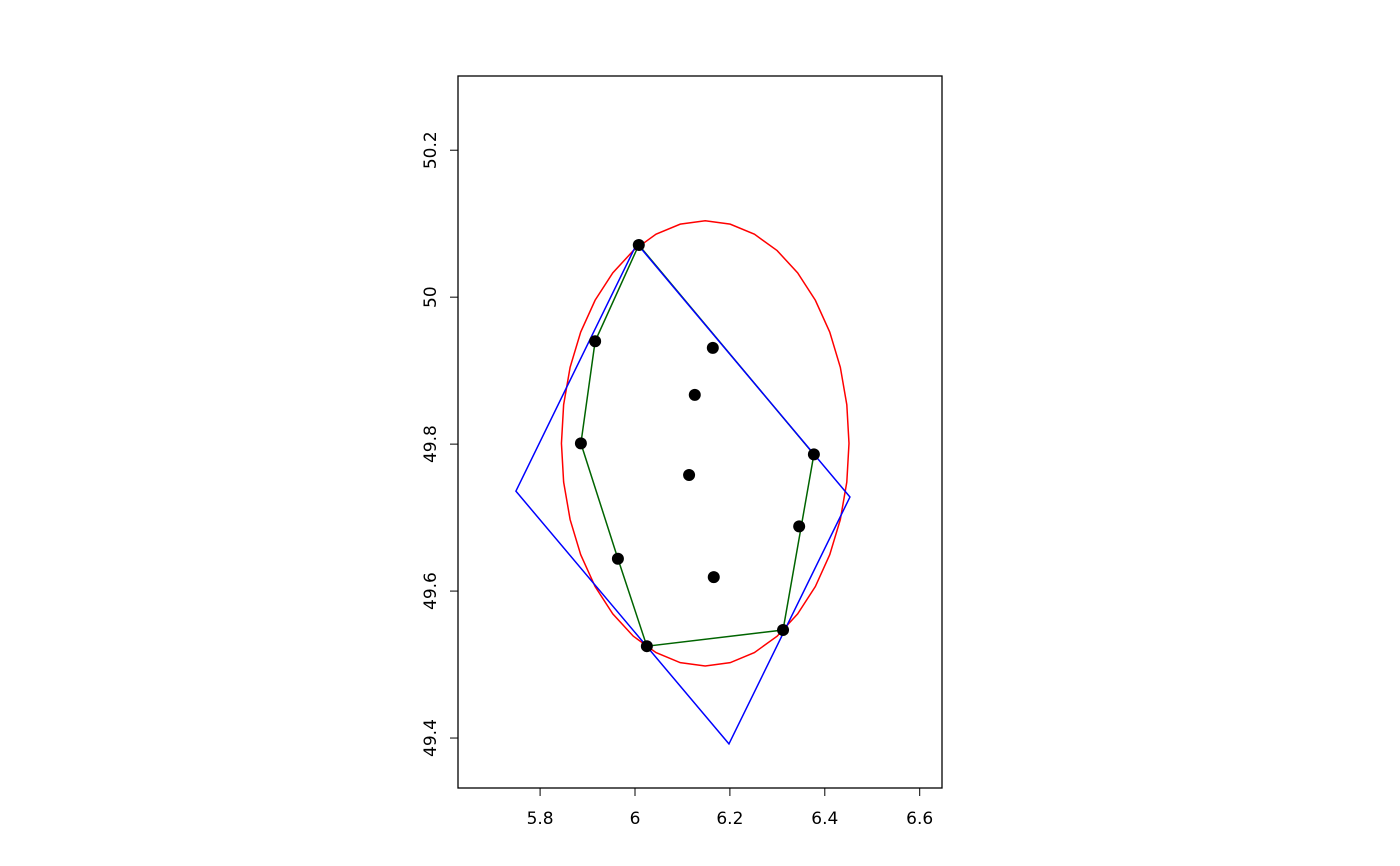 This screenshot has width=1400, height=866. Describe the element at coordinates (540, 808) in the screenshot. I see `x-tick: 5.8` at that location.